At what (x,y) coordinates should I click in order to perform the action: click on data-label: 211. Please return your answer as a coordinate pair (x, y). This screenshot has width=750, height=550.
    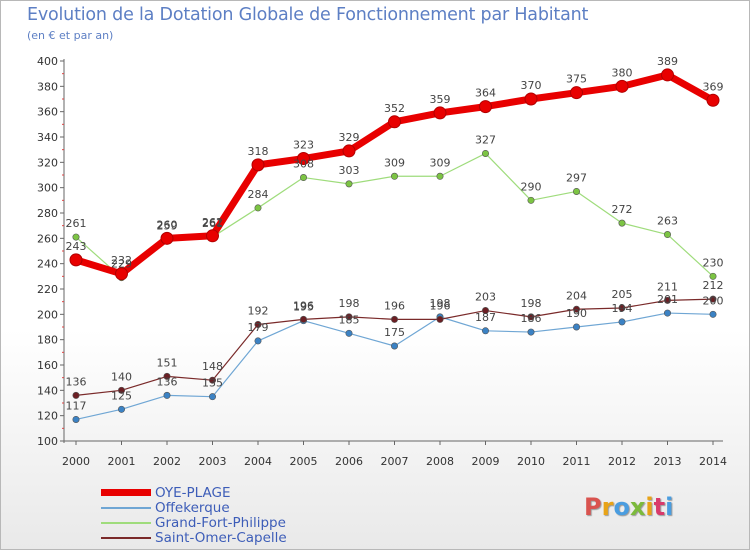
    Looking at the image, I should click on (667, 286).